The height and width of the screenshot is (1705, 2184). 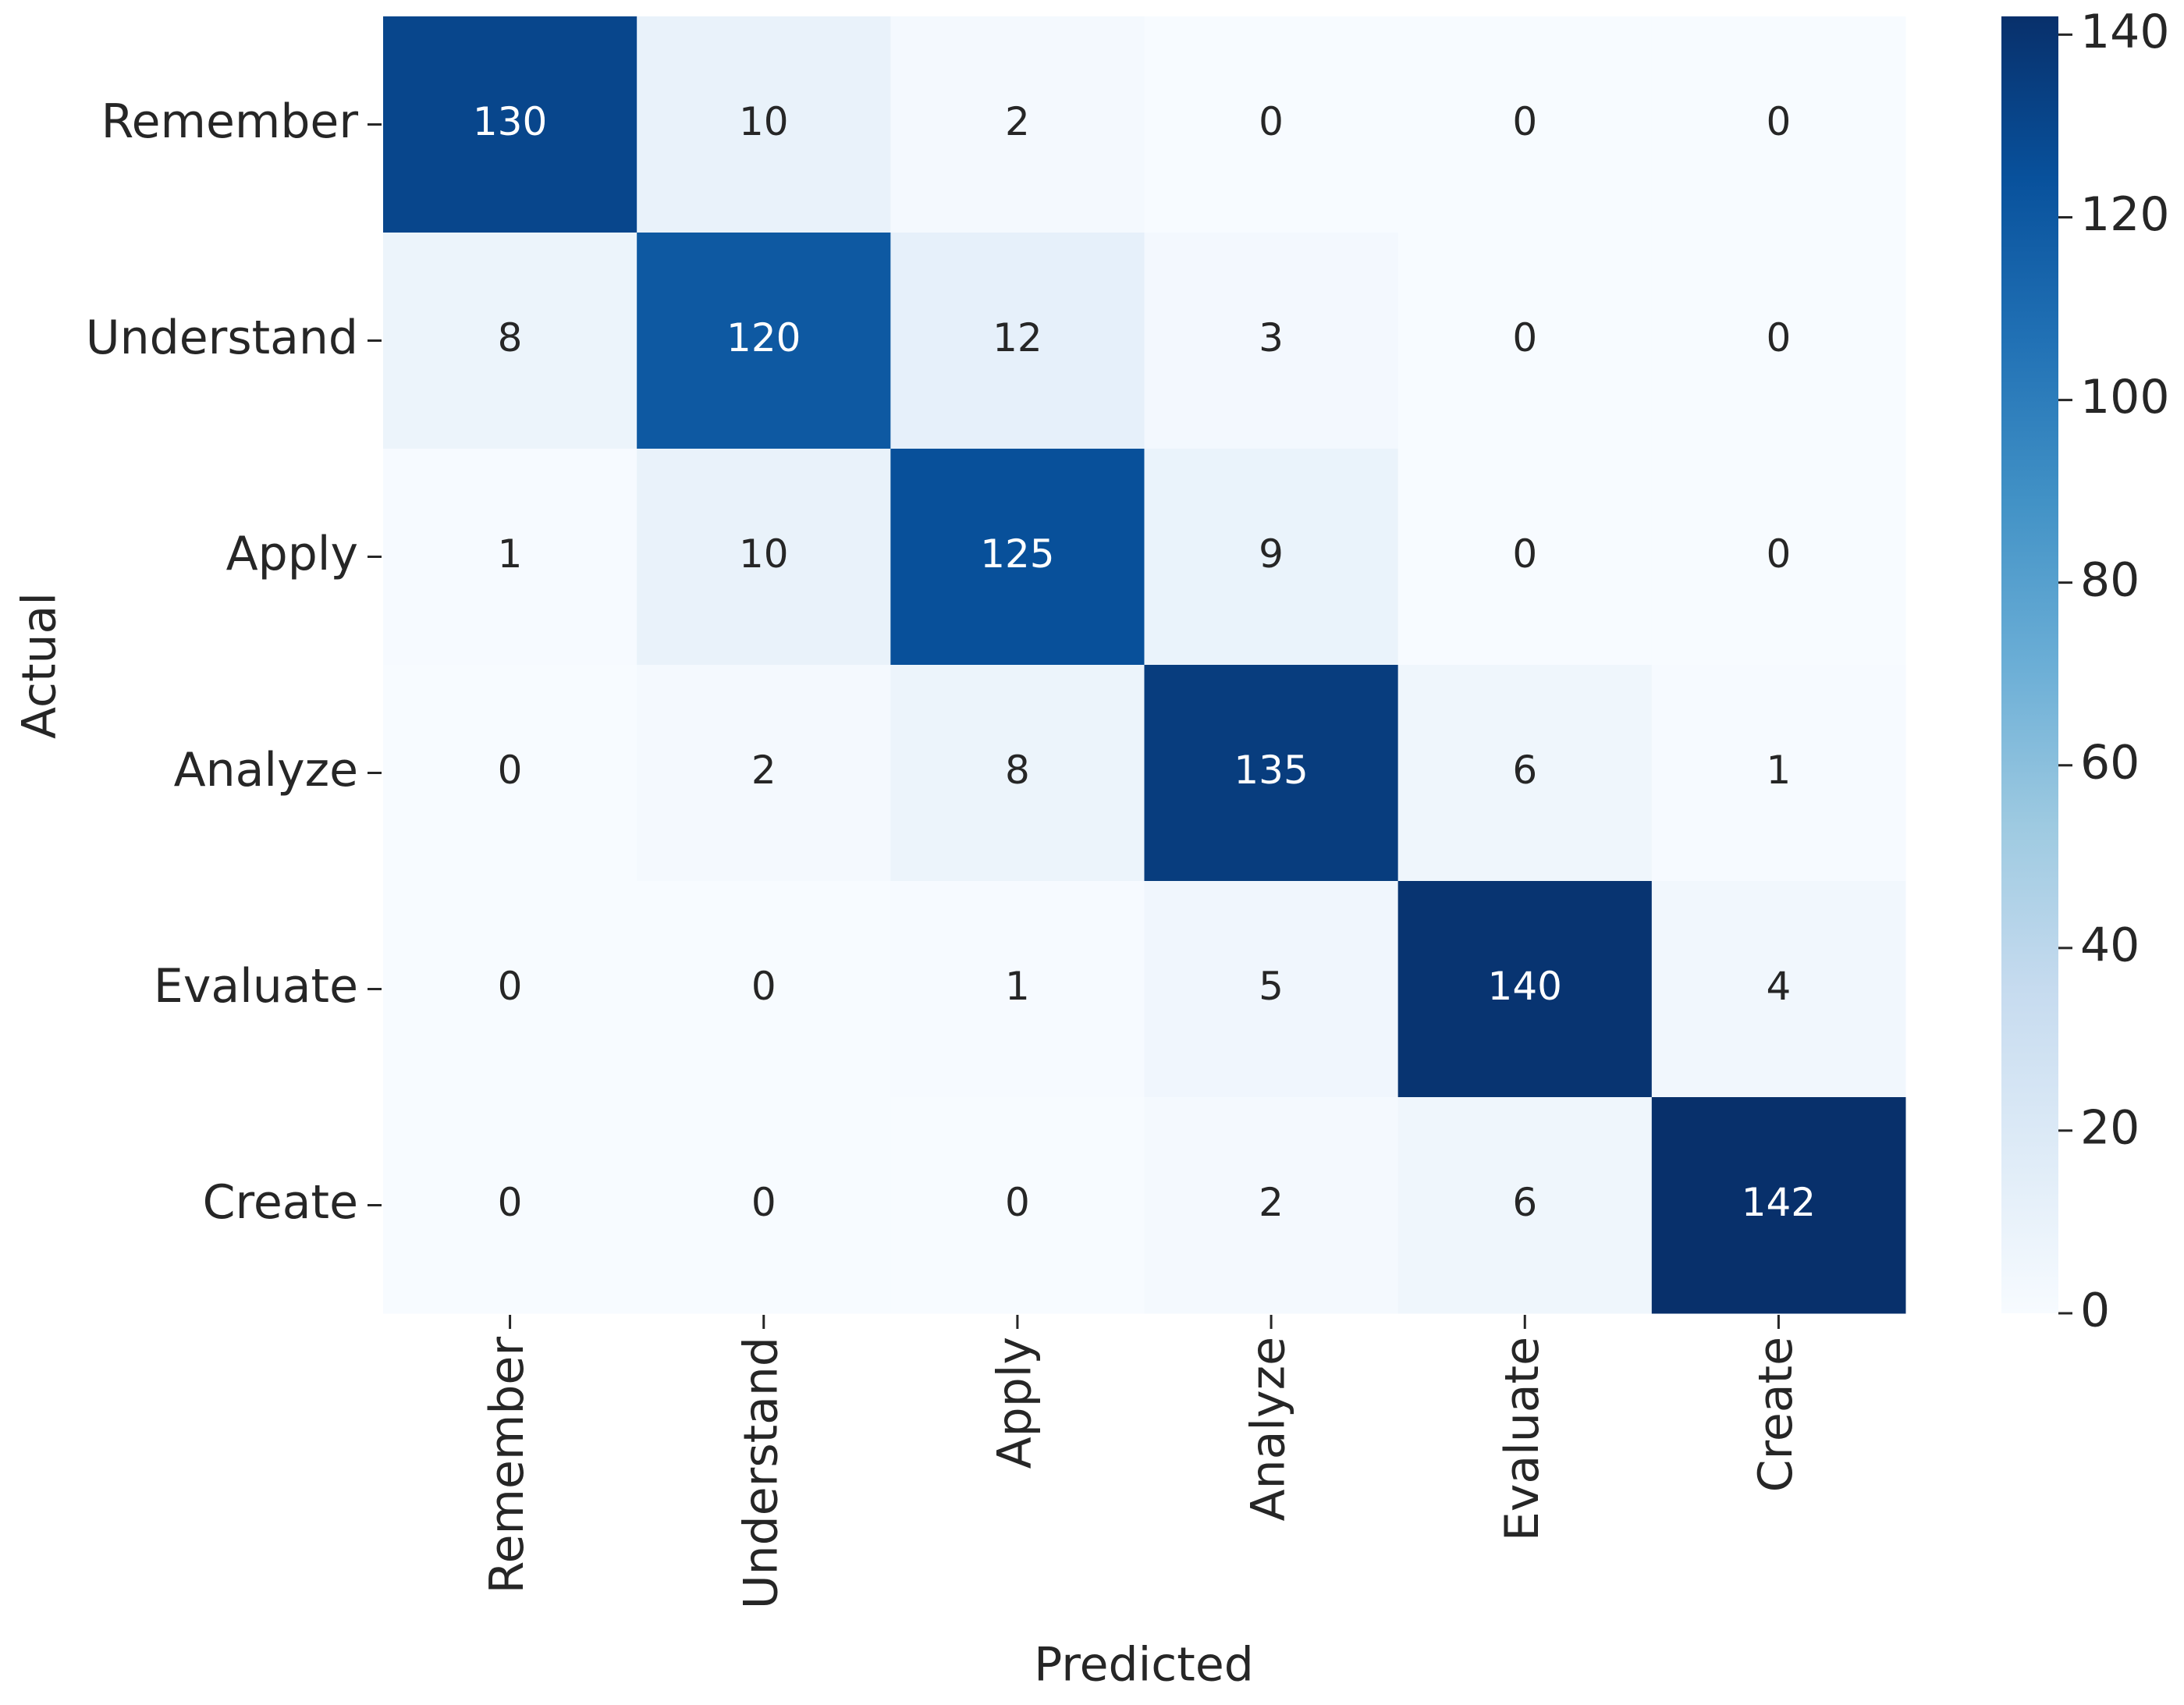 I want to click on cell-label: 130, so click(x=510, y=121).